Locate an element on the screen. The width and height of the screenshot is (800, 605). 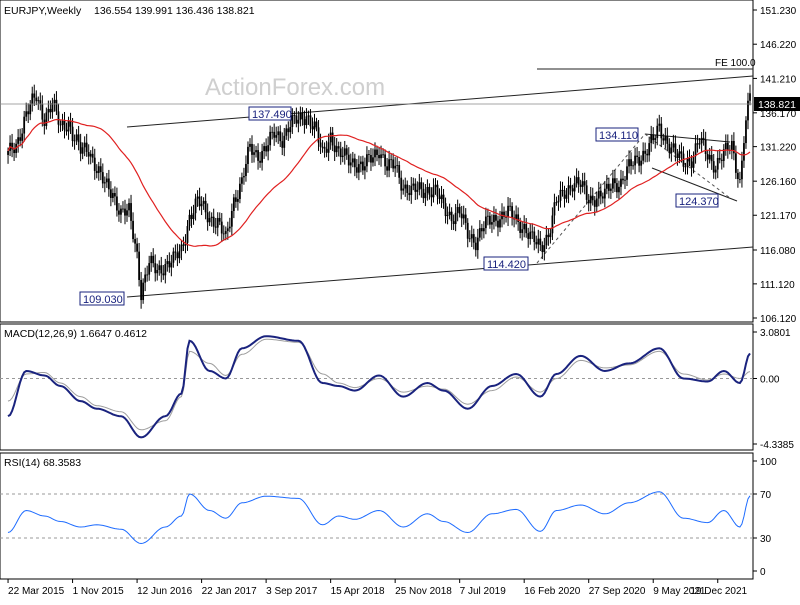
price-ytick-label: 121.170 is located at coordinates (778, 216).